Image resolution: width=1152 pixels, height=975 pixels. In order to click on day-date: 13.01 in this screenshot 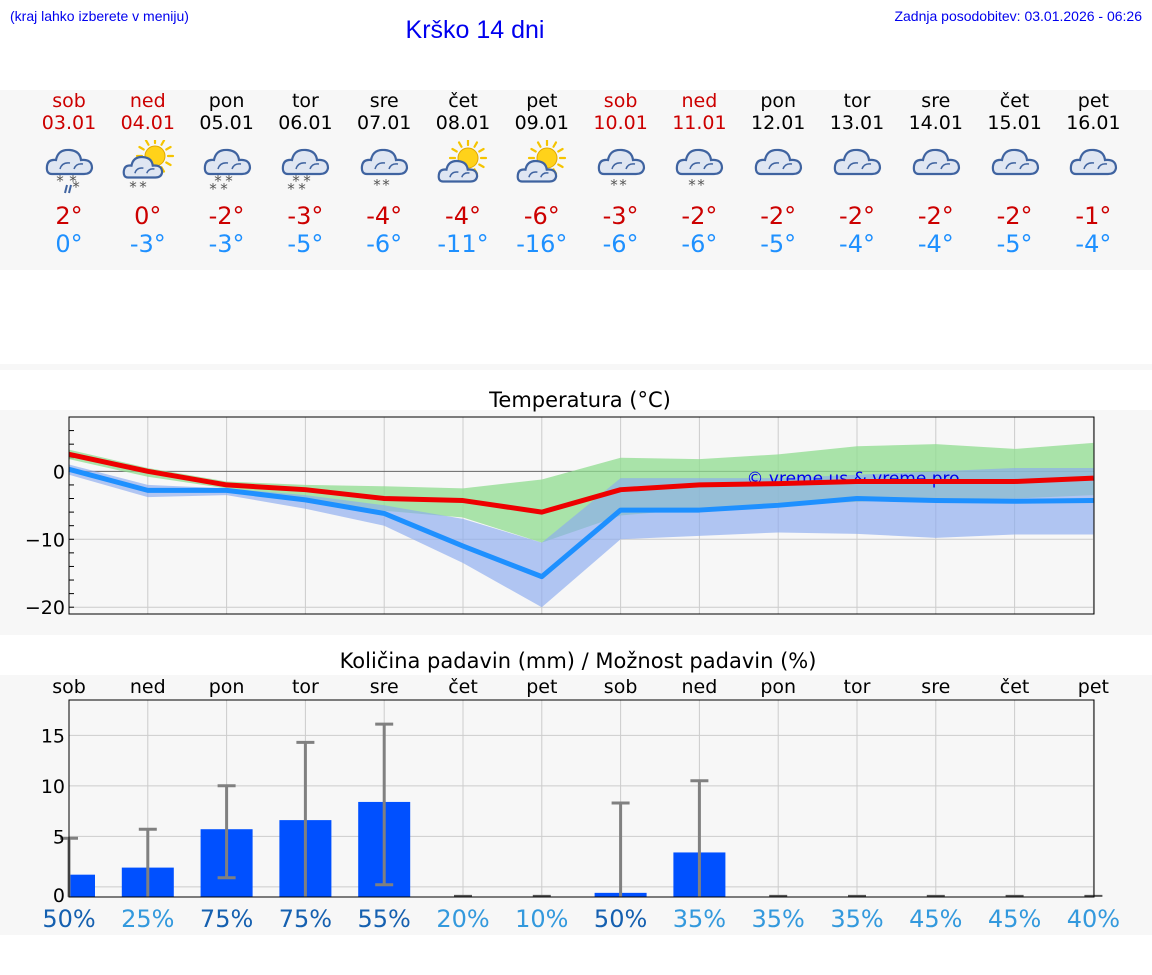, I will do `click(857, 123)`.